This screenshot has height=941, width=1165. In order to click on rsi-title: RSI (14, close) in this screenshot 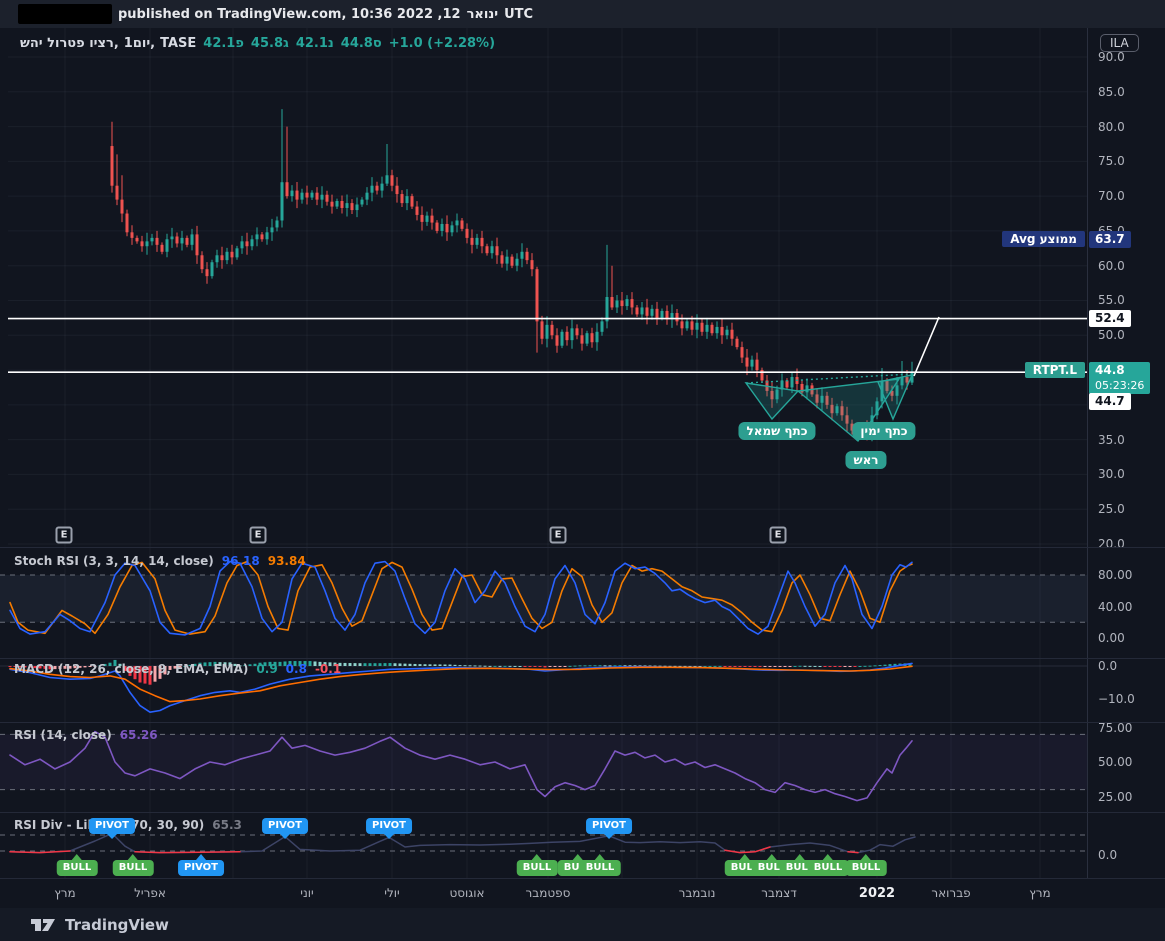, I will do `click(63, 735)`.